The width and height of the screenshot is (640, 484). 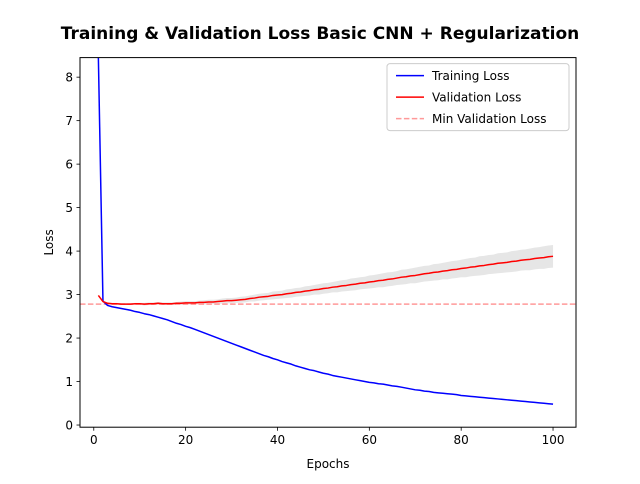 What do you see at coordinates (69, 338) in the screenshot?
I see `y-tick-label: 2` at bounding box center [69, 338].